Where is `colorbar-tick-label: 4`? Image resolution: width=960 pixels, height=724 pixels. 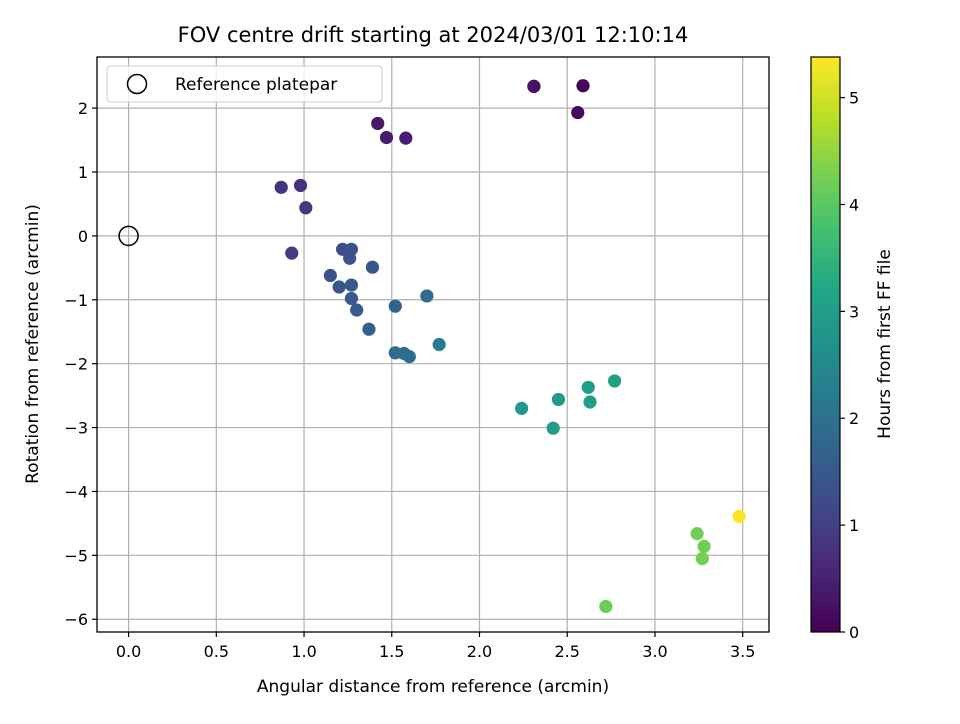 colorbar-tick-label: 4 is located at coordinates (854, 204).